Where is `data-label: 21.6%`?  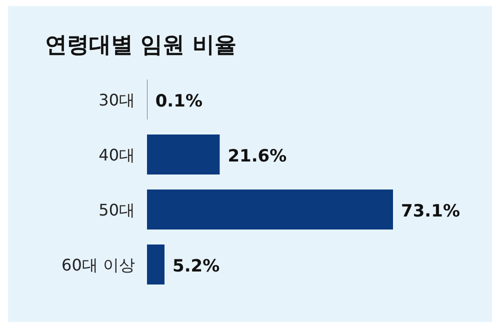 data-label: 21.6% is located at coordinates (257, 156).